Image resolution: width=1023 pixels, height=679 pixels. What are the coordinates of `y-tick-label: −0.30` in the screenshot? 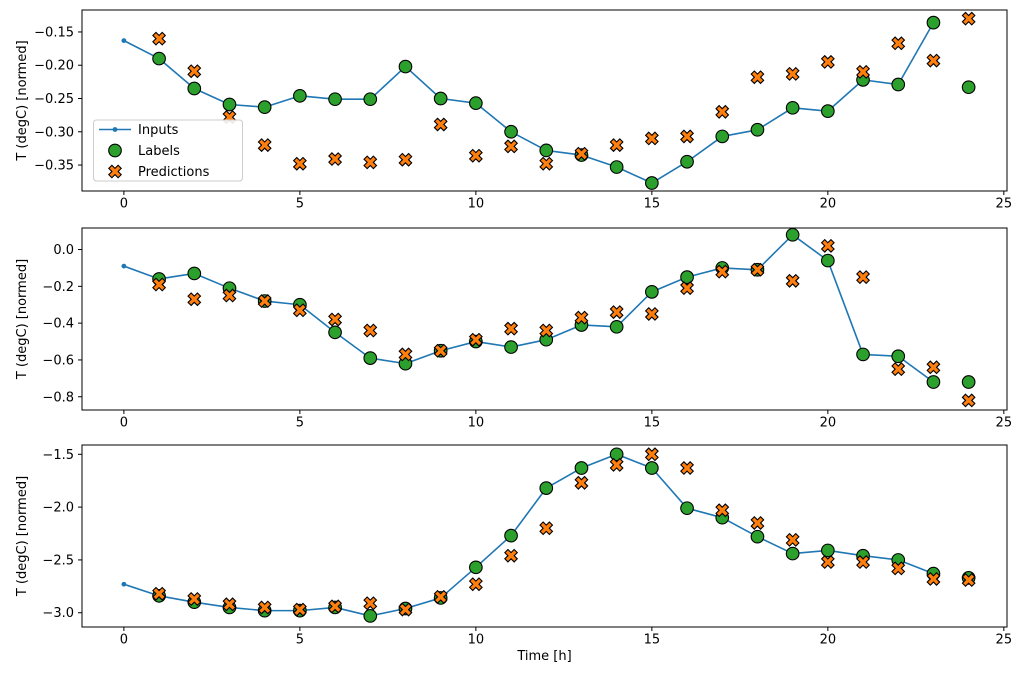 It's located at (54, 132).